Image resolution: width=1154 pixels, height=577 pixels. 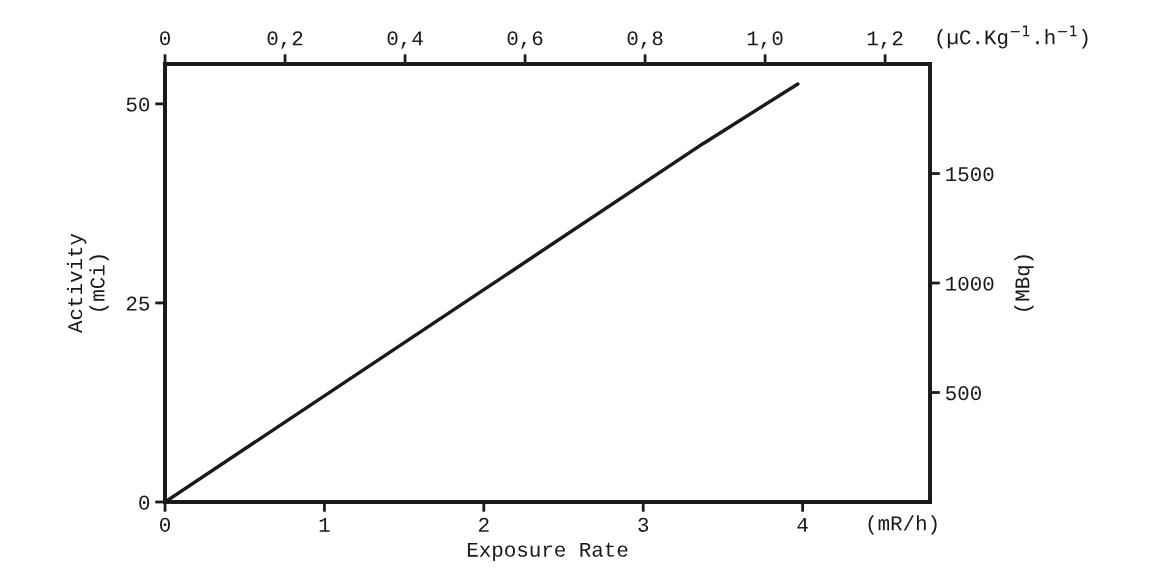 What do you see at coordinates (547, 551) in the screenshot?
I see `x-axis-title: Exposure Rate` at bounding box center [547, 551].